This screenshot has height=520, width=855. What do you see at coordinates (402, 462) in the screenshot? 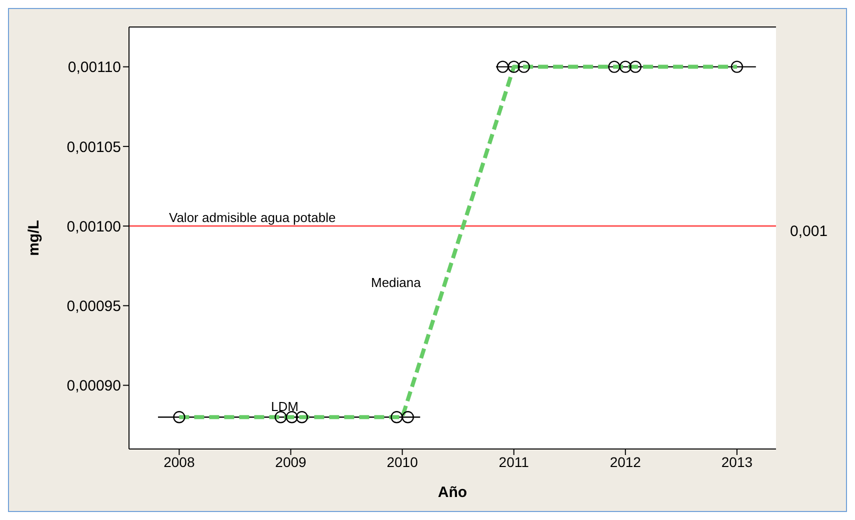
I see `x-tick-label: 2010` at bounding box center [402, 462].